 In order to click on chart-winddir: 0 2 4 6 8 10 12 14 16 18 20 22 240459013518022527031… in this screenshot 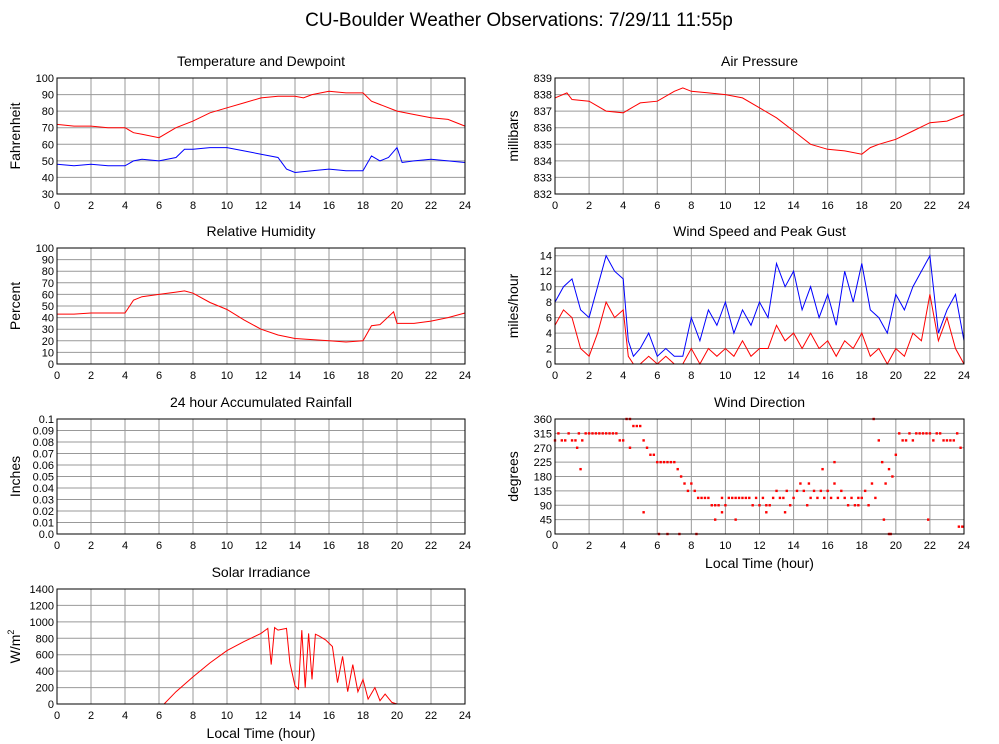, I will do `click(737, 482)`.